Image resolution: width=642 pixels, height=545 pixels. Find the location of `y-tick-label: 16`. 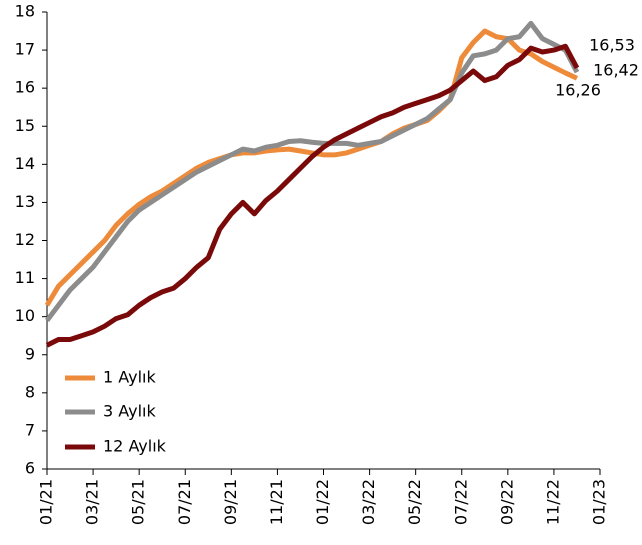

y-tick-label: 16 is located at coordinates (25, 87).